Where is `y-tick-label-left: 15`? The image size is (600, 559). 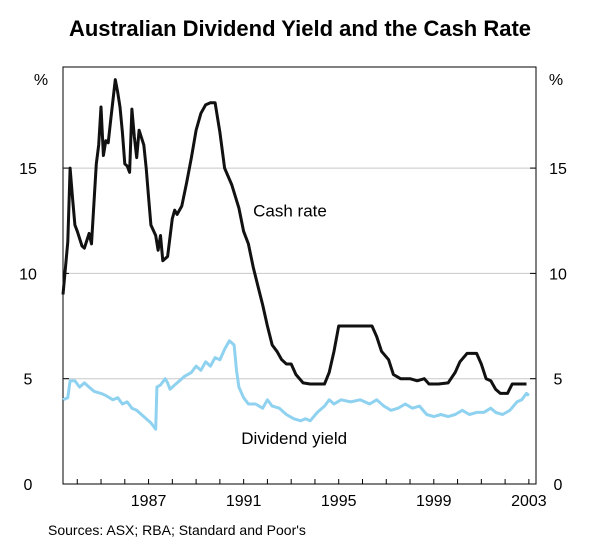 y-tick-label-left: 15 is located at coordinates (28, 169).